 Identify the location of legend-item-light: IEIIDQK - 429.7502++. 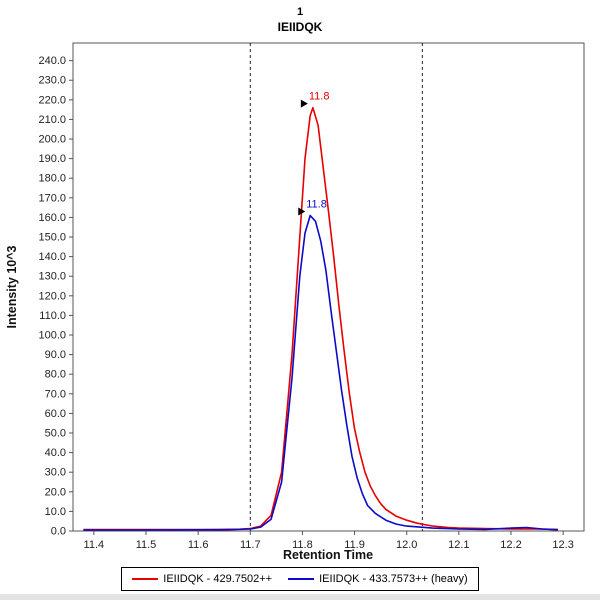
(202, 579).